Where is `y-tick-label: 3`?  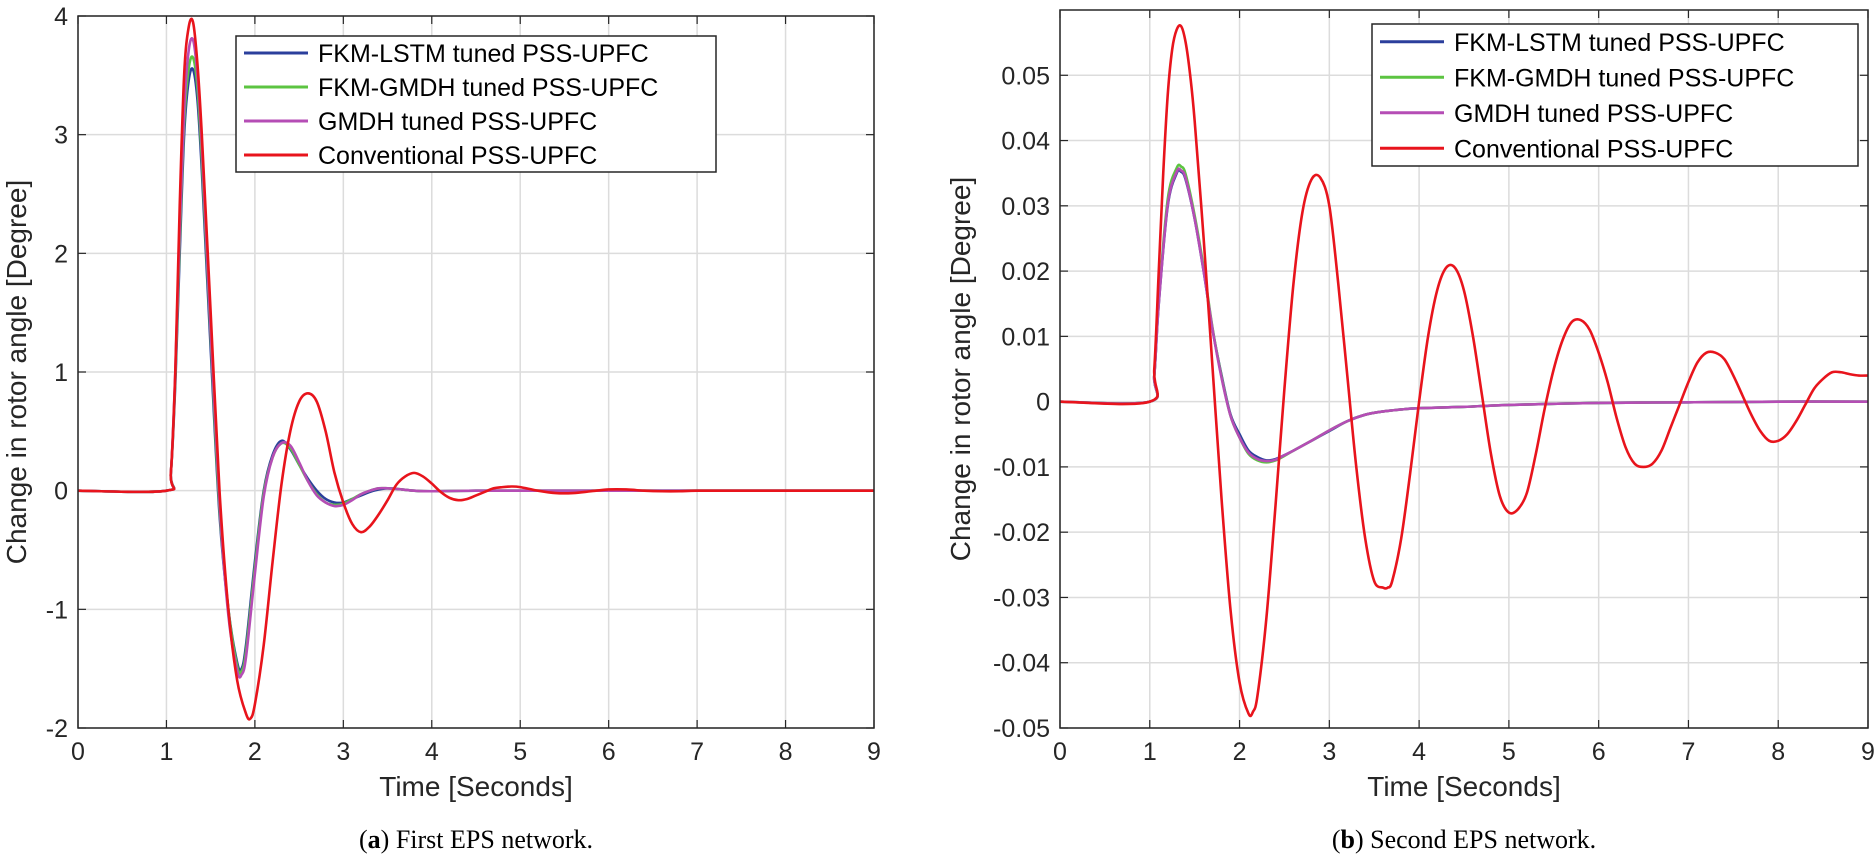 y-tick-label: 3 is located at coordinates (61, 136).